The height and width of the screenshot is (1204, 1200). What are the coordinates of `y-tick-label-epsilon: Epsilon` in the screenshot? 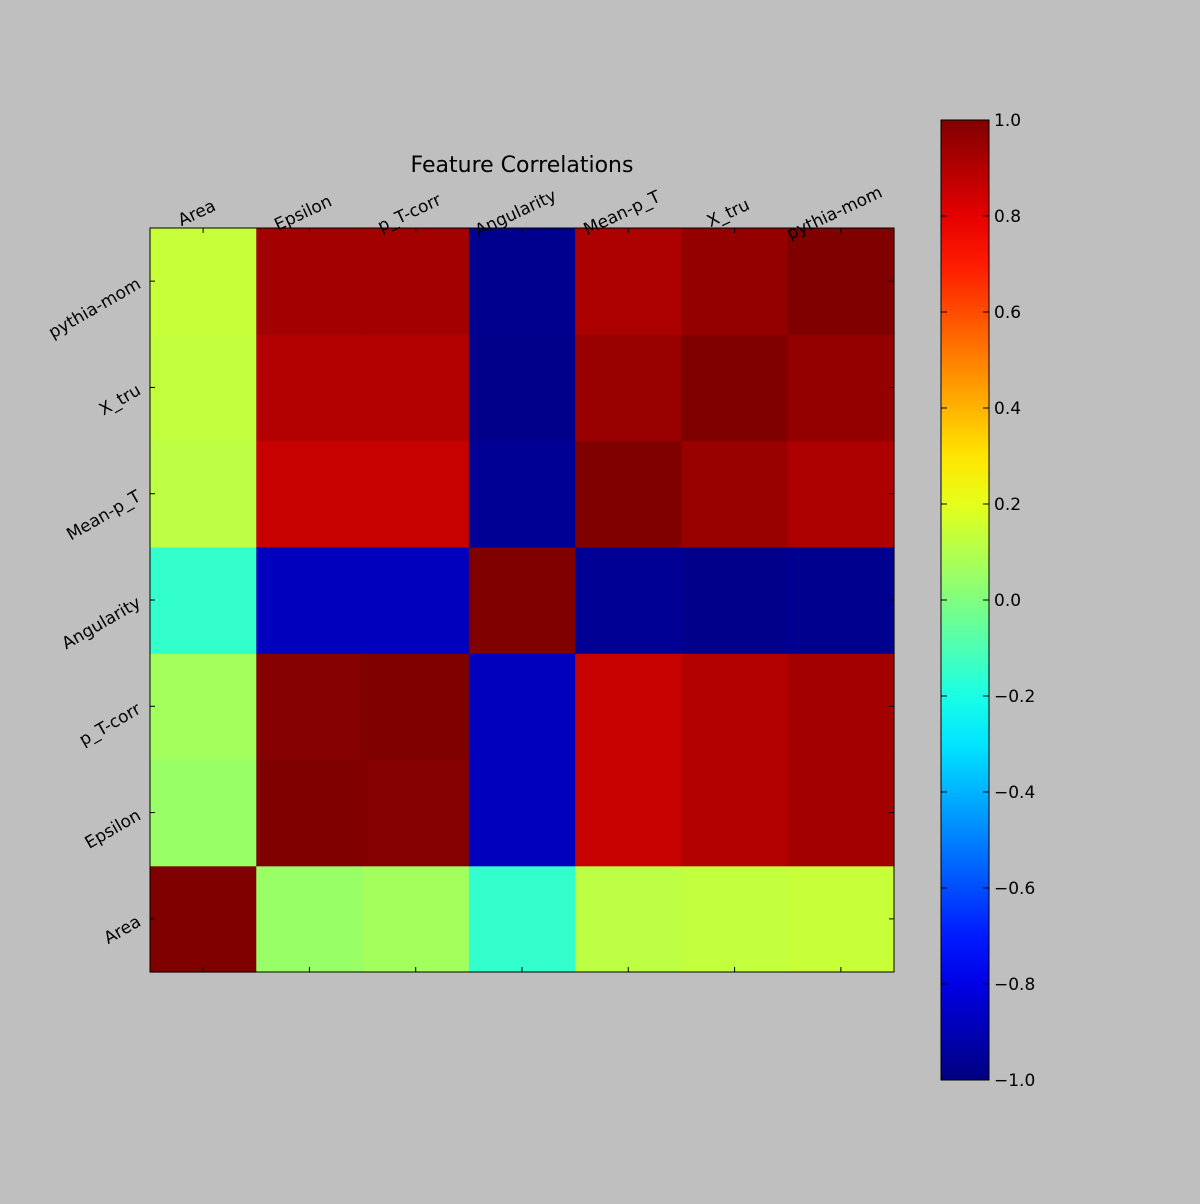 It's located at (113, 830).